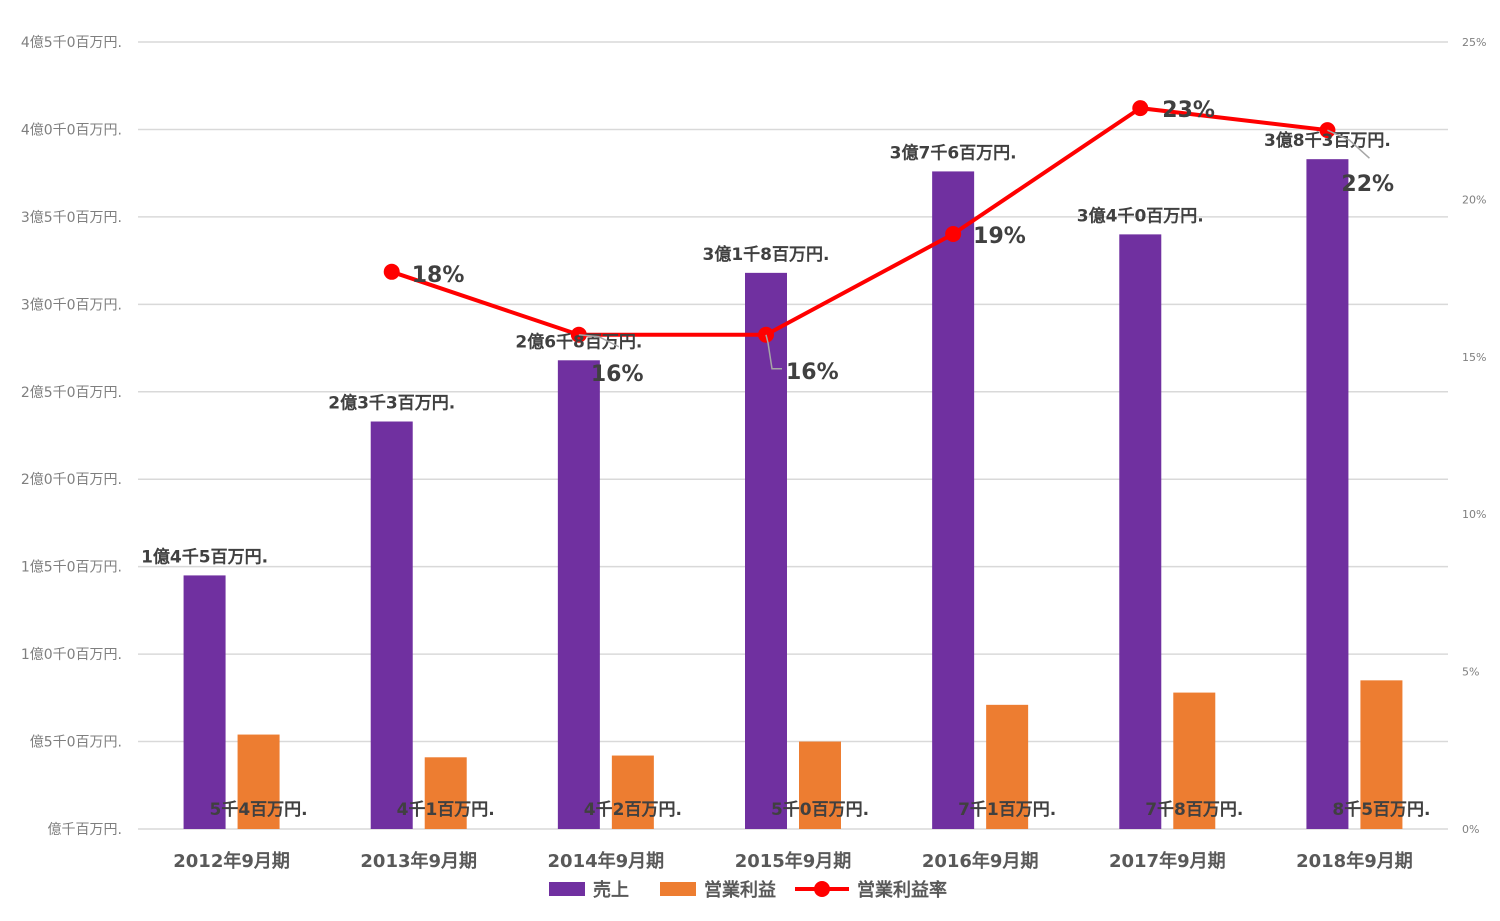 The width and height of the screenshot is (1500, 921). What do you see at coordinates (1474, 199) in the screenshot?
I see `y2-tick-label: 20%` at bounding box center [1474, 199].